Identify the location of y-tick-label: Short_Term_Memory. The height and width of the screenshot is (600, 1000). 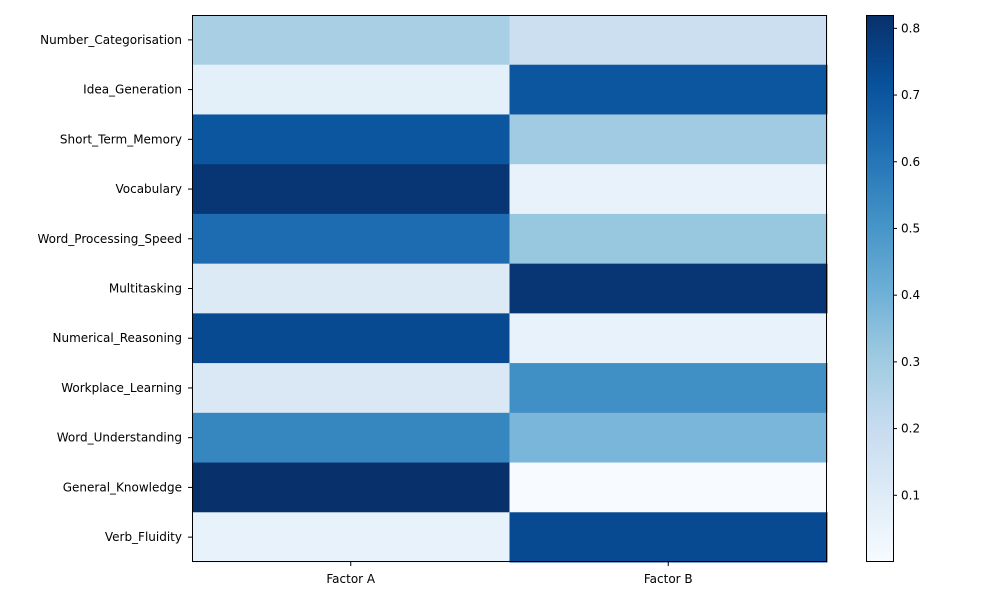
(121, 139).